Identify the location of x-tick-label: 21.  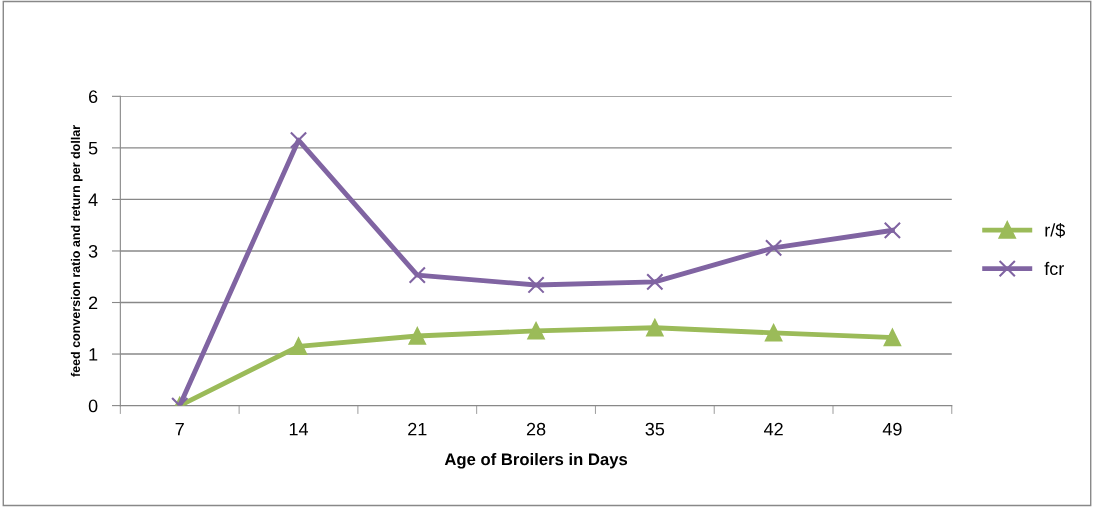
(417, 429).